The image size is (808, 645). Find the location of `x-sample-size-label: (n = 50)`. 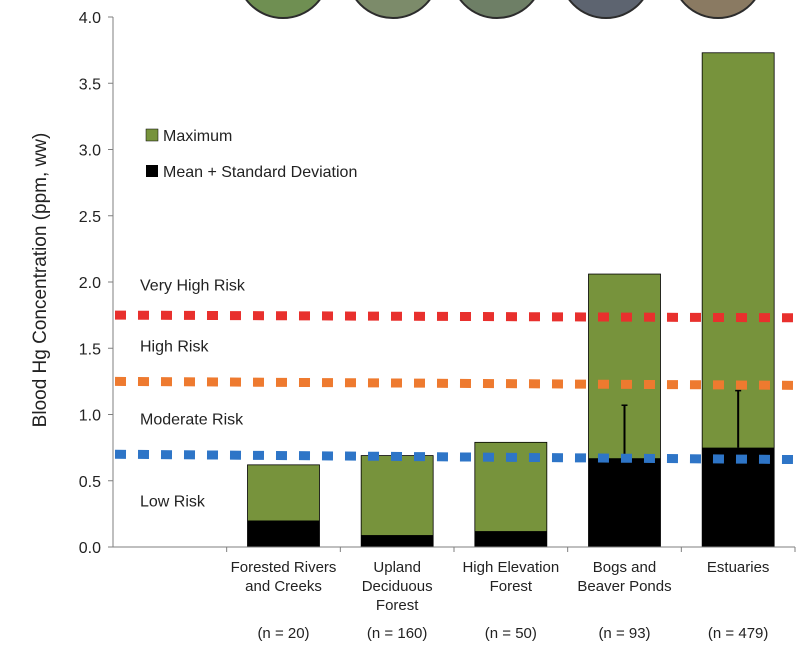

x-sample-size-label: (n = 50) is located at coordinates (511, 633).